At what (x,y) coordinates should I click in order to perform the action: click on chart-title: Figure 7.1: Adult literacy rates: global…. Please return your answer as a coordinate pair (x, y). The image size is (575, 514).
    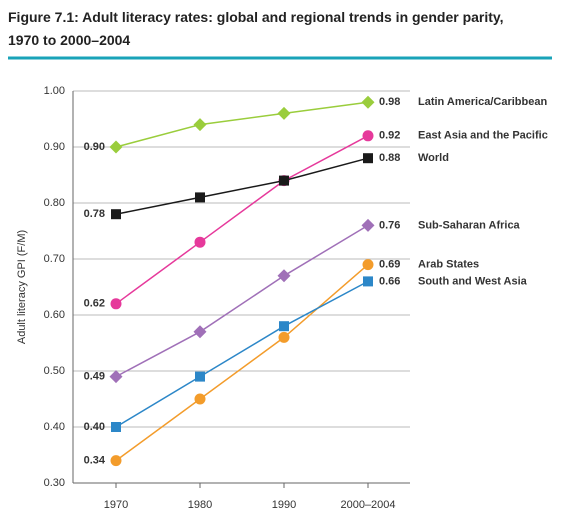
    Looking at the image, I should click on (256, 17).